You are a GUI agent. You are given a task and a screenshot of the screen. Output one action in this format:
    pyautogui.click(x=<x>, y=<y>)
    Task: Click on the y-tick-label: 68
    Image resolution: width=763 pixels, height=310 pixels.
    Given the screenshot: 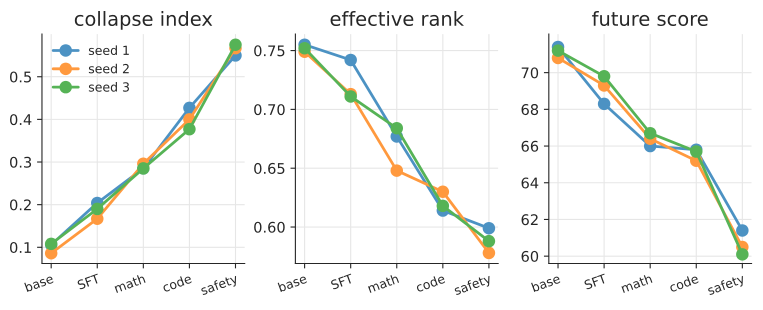 What is the action you would take?
    pyautogui.click(x=530, y=110)
    